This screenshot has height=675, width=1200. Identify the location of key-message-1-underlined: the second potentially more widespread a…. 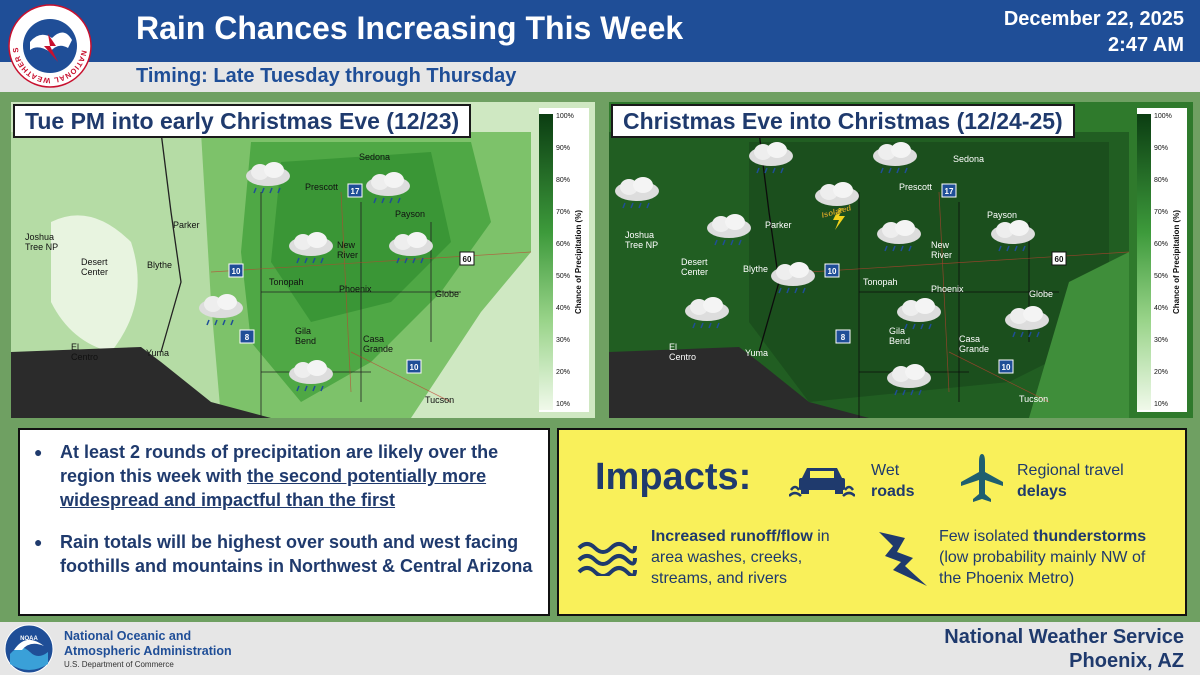
(273, 488).